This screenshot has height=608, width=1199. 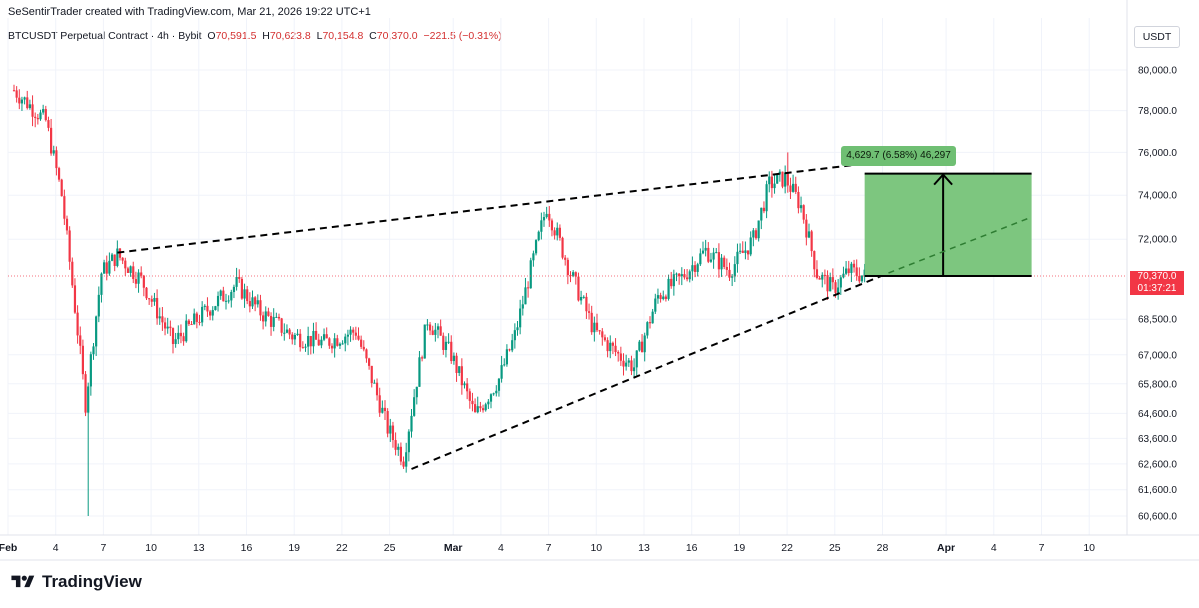 What do you see at coordinates (343, 36) in the screenshot?
I see `low-value: 70,154.8` at bounding box center [343, 36].